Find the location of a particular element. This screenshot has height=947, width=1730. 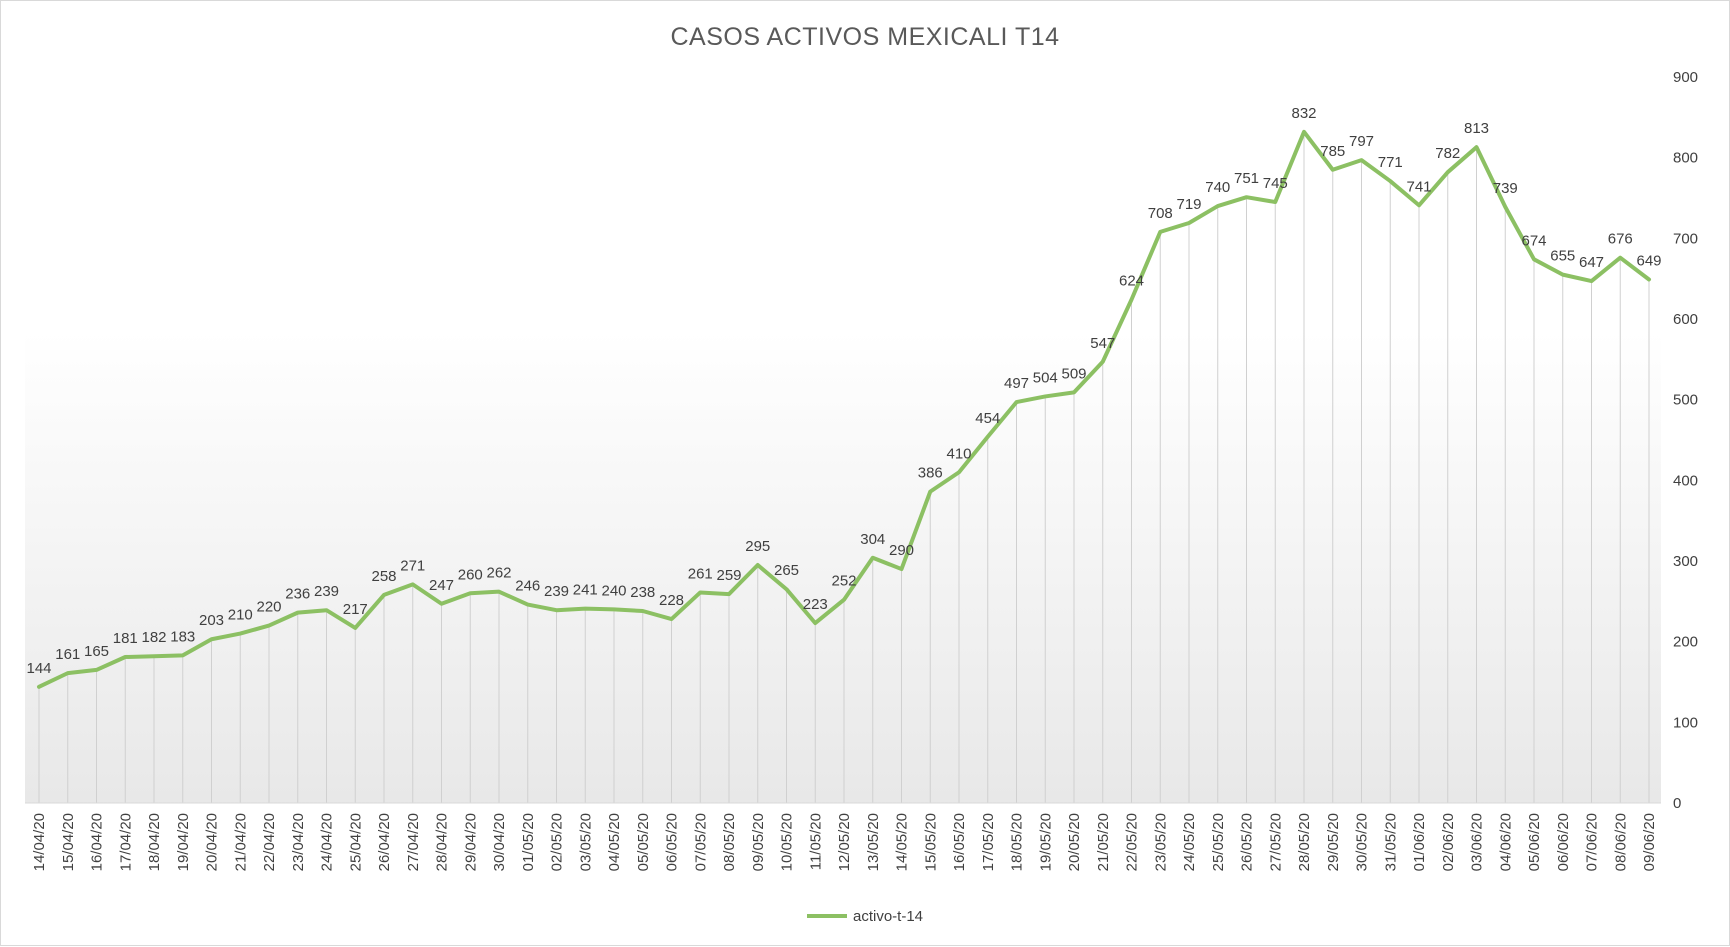

x-tick-label: 14/04/20 is located at coordinates (39, 842).